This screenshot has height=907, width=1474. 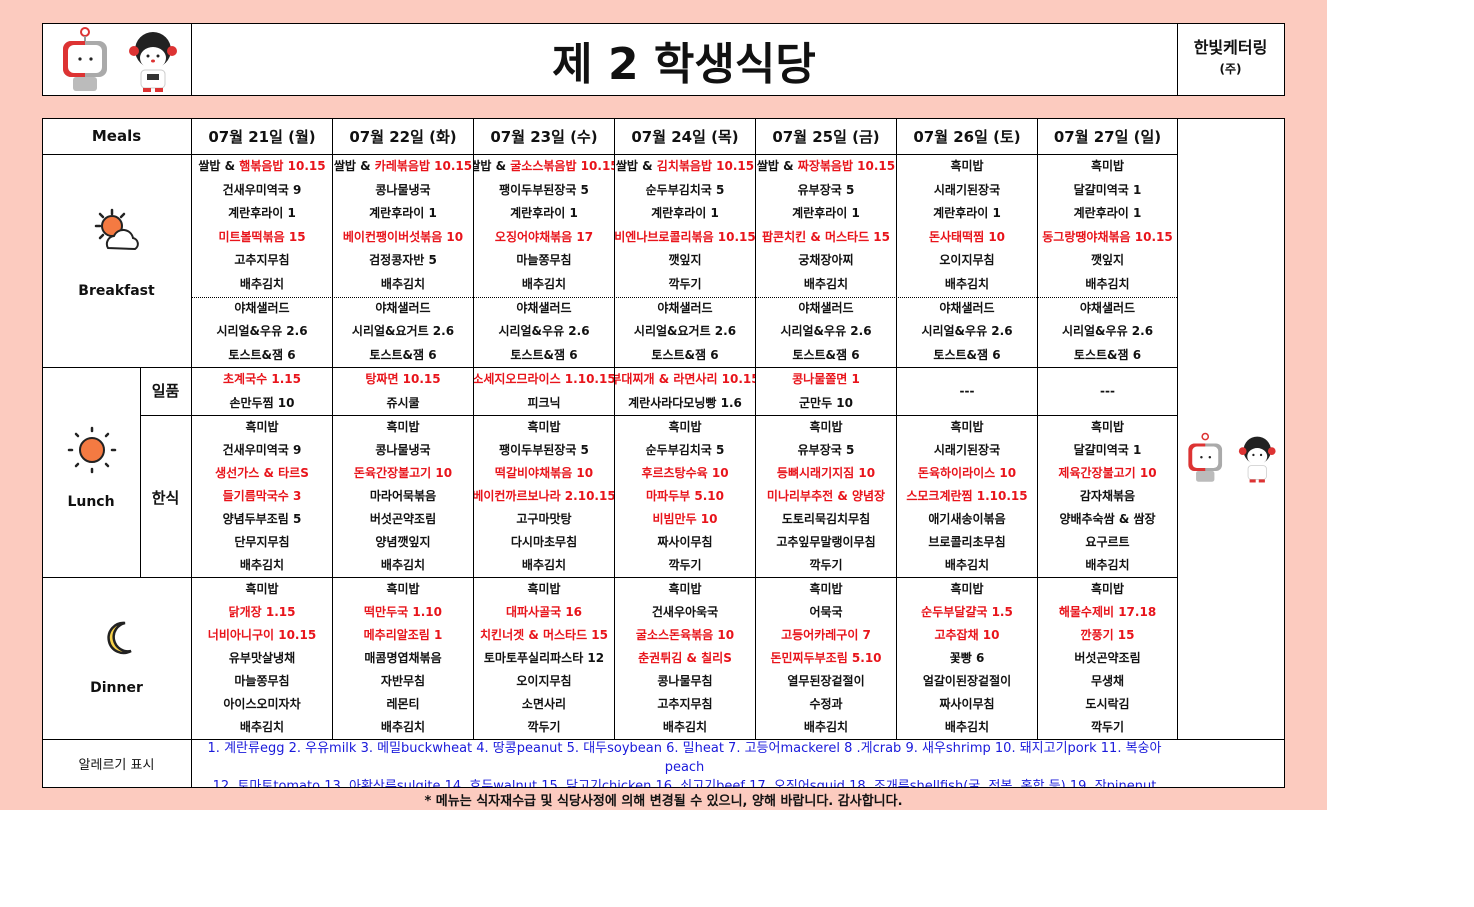 What do you see at coordinates (116, 765) in the screenshot?
I see `allergy-label: 알레르기 표시` at bounding box center [116, 765].